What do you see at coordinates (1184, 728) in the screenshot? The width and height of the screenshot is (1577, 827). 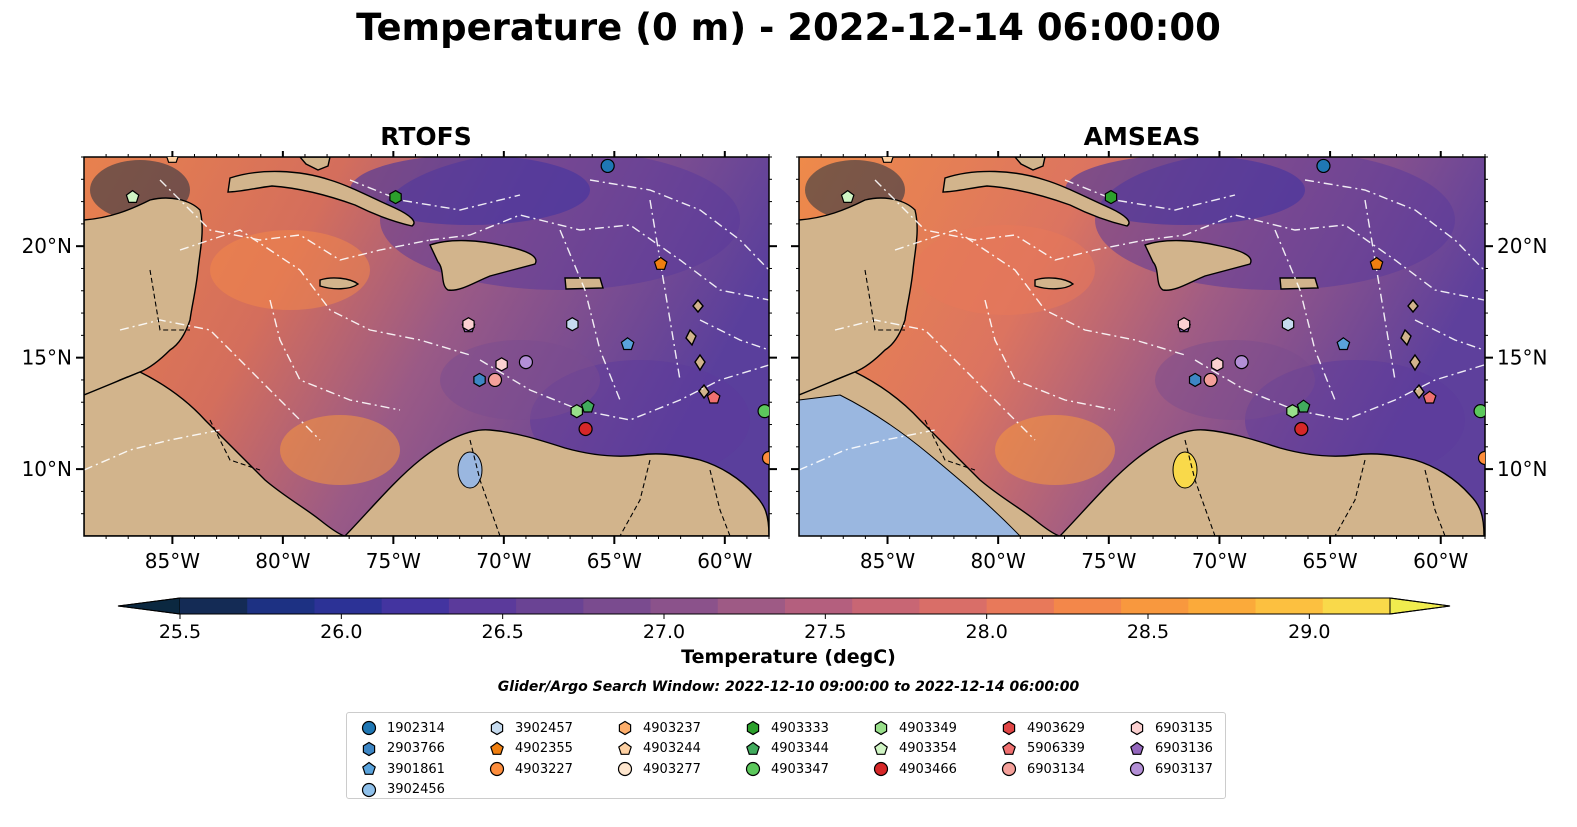 I see `legend-label: 6903135` at bounding box center [1184, 728].